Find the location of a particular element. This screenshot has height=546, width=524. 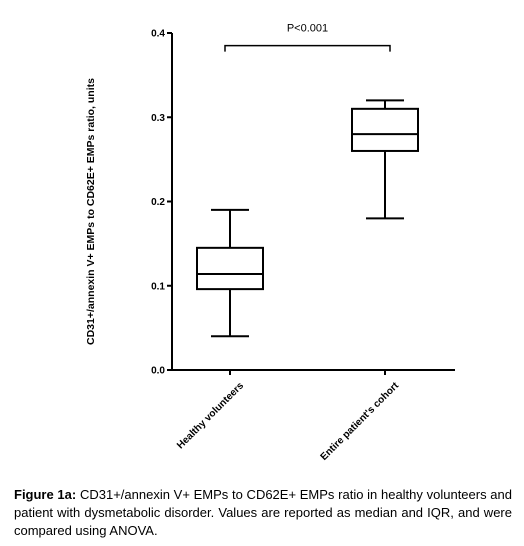

caption-label: Figure 1a: is located at coordinates (45, 494).